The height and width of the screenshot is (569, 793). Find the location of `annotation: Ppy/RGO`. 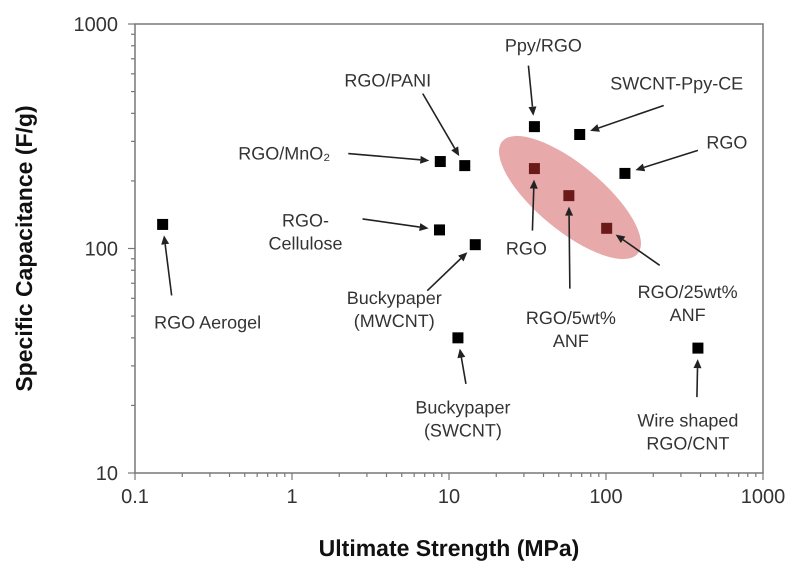

annotation: Ppy/RGO is located at coordinates (543, 46).